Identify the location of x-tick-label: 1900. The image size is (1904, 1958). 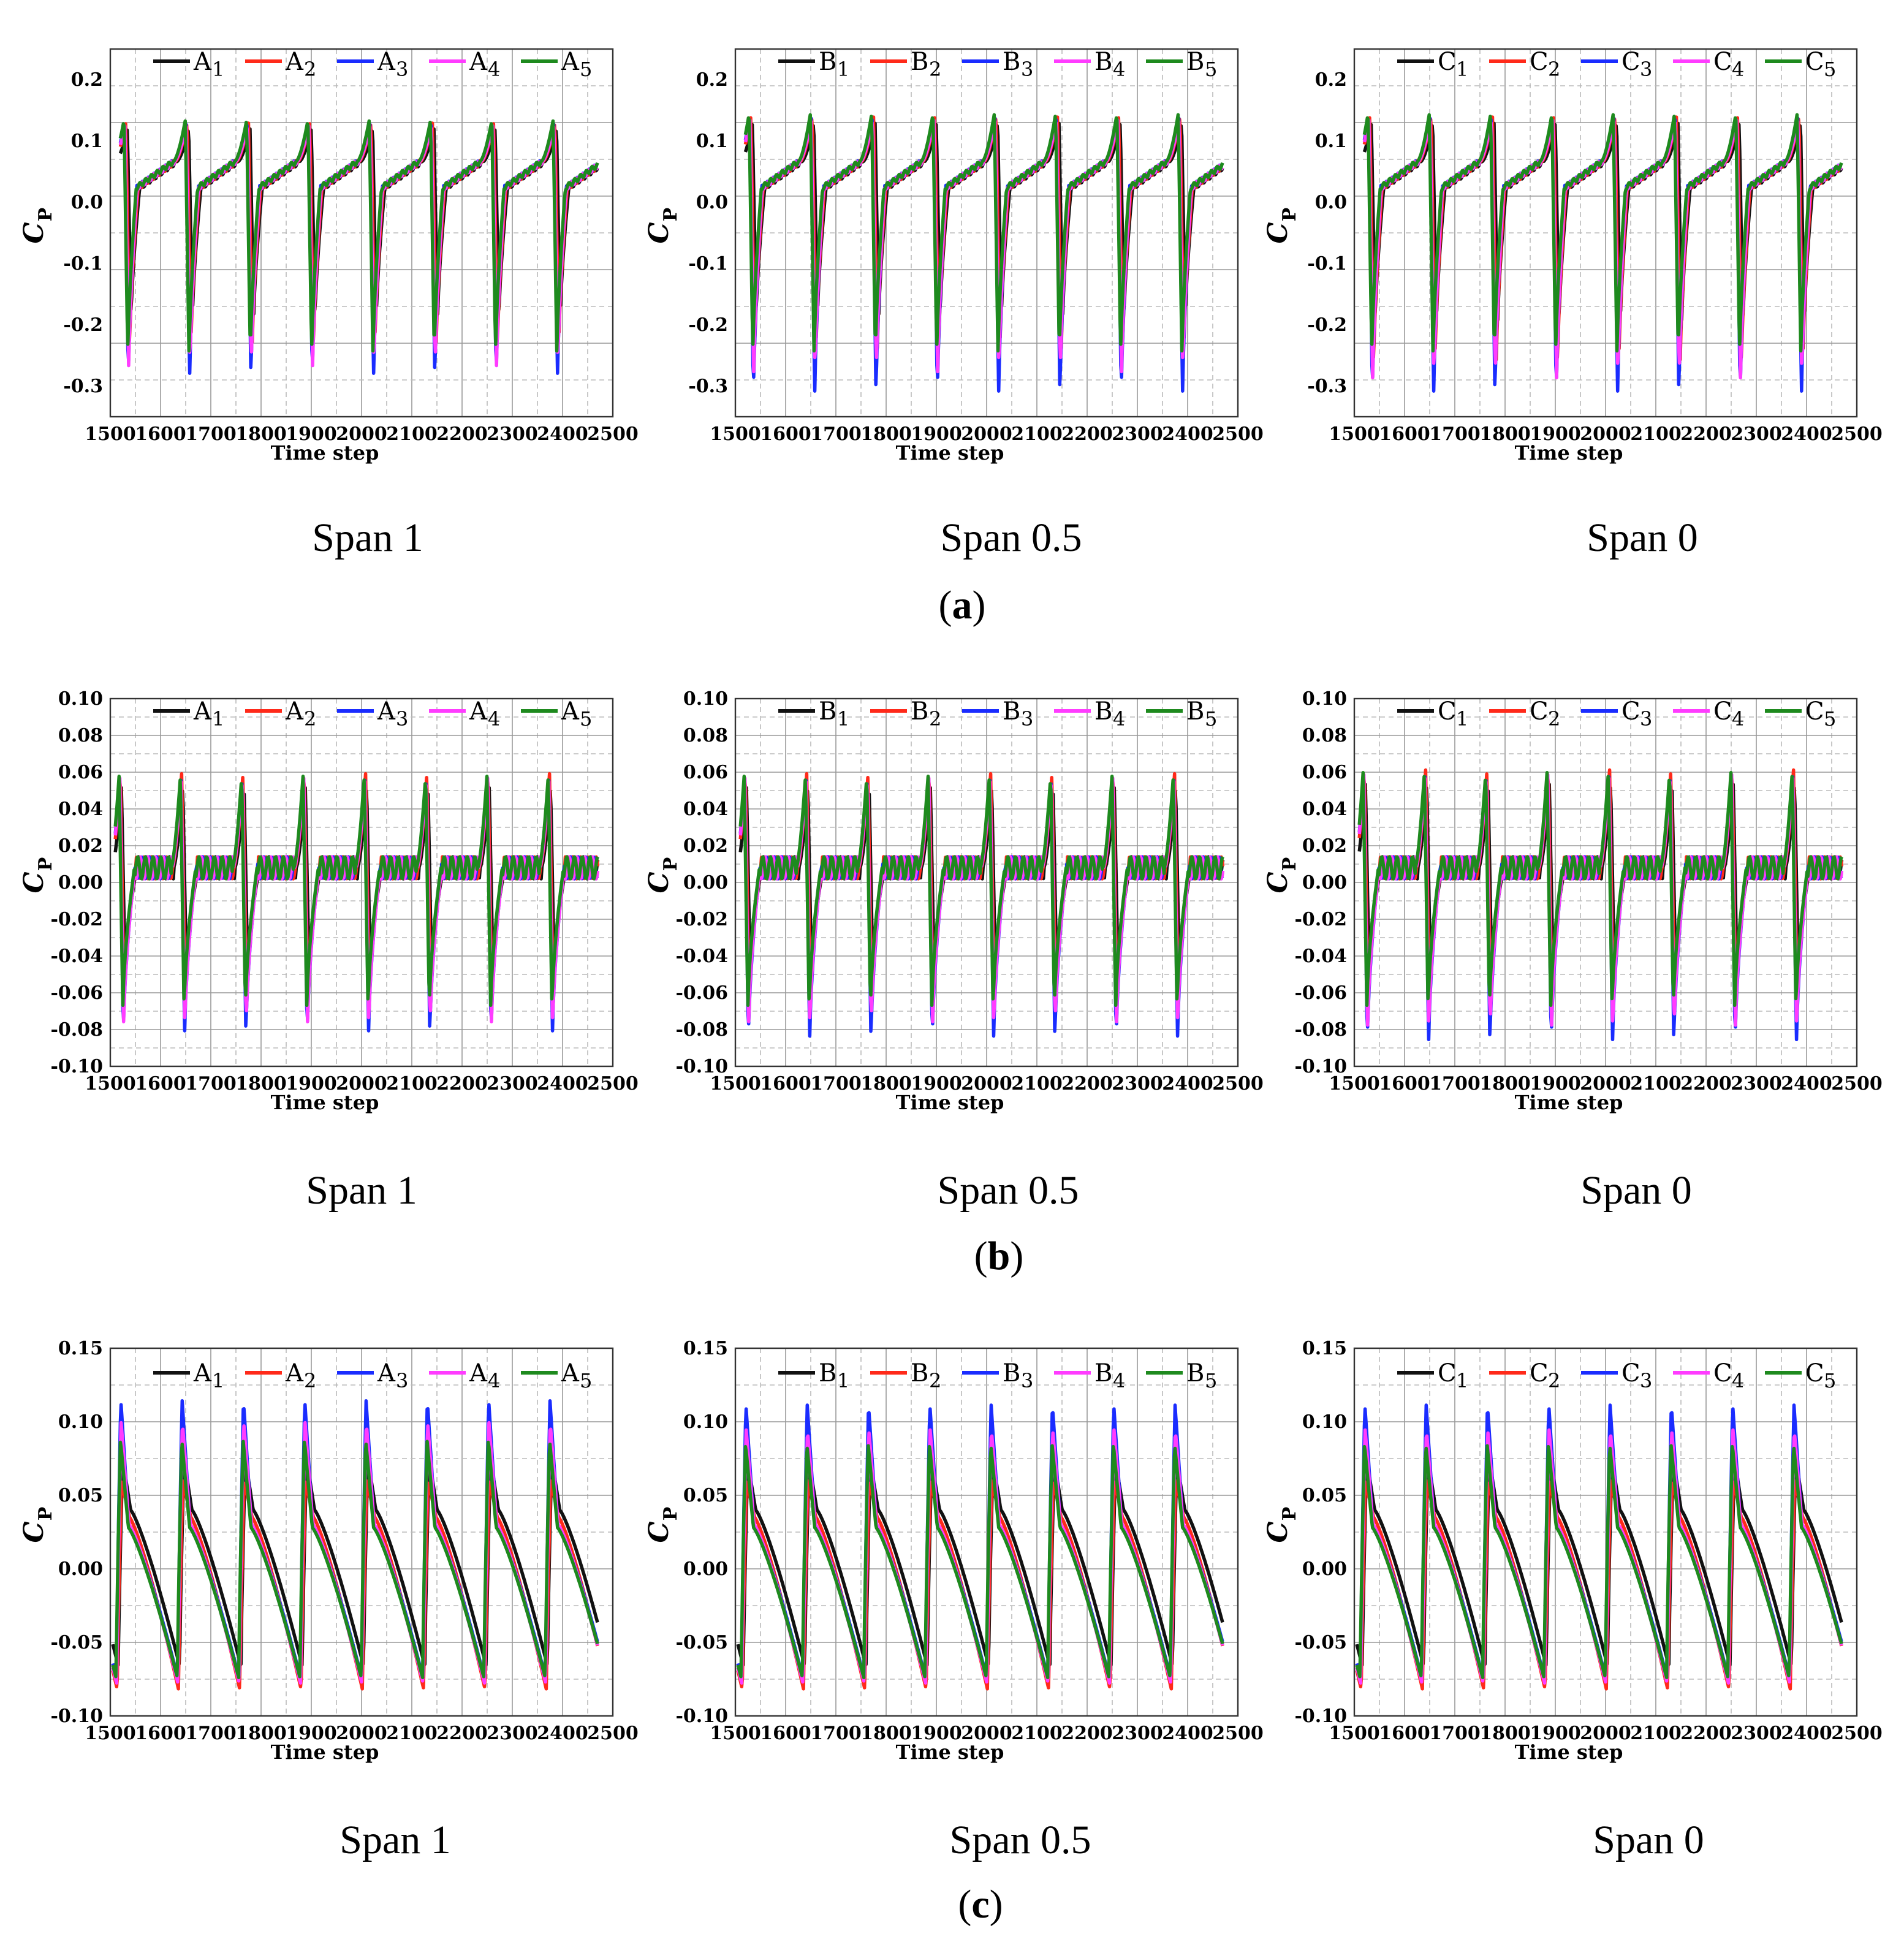
(1556, 434).